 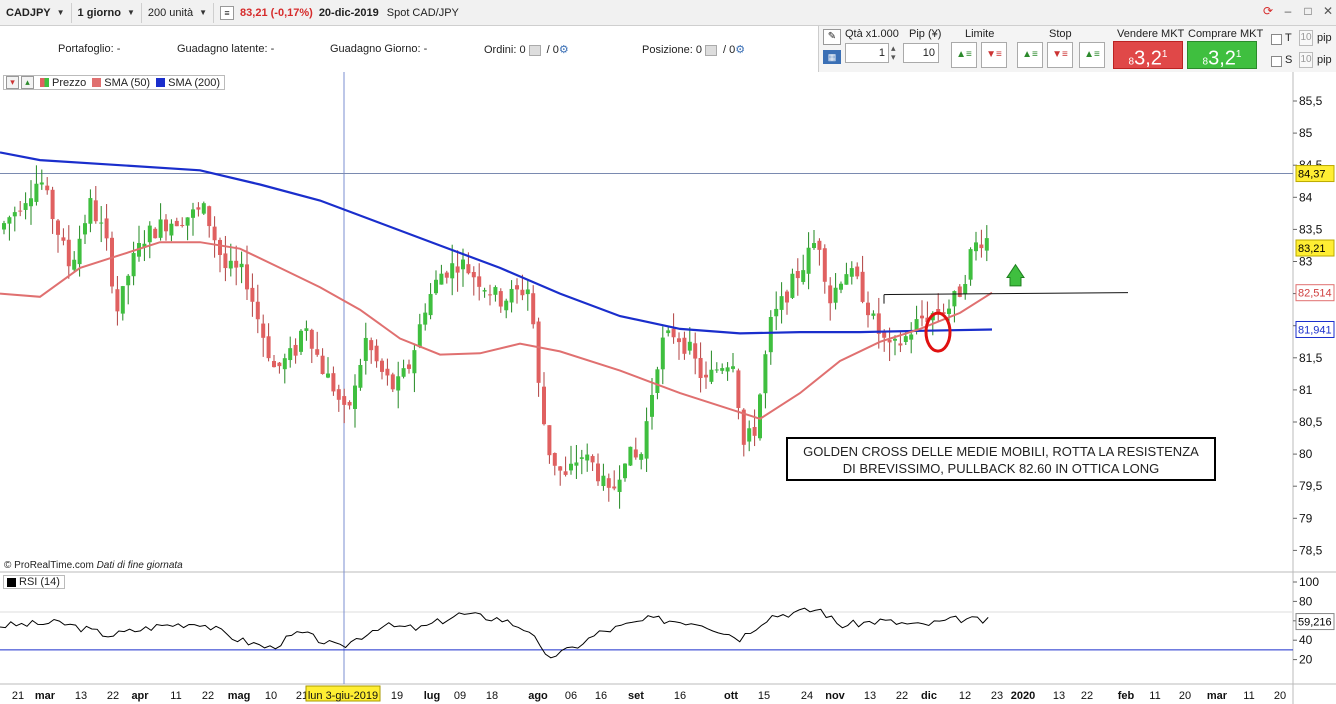 I want to click on y-tick-label: 85,5, so click(x=1311, y=101).